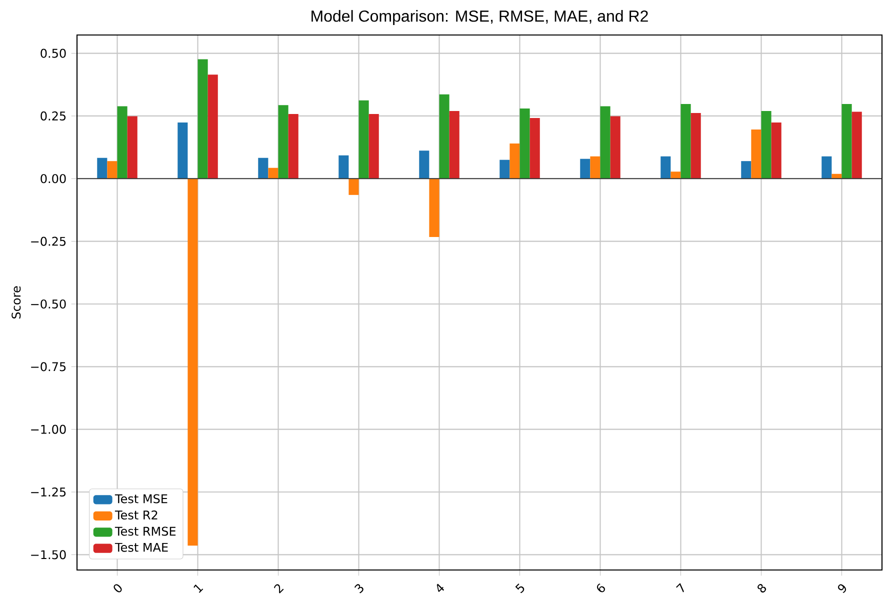 The height and width of the screenshot is (614, 886). What do you see at coordinates (53, 116) in the screenshot?
I see `y-tick-label: 0.25` at bounding box center [53, 116].